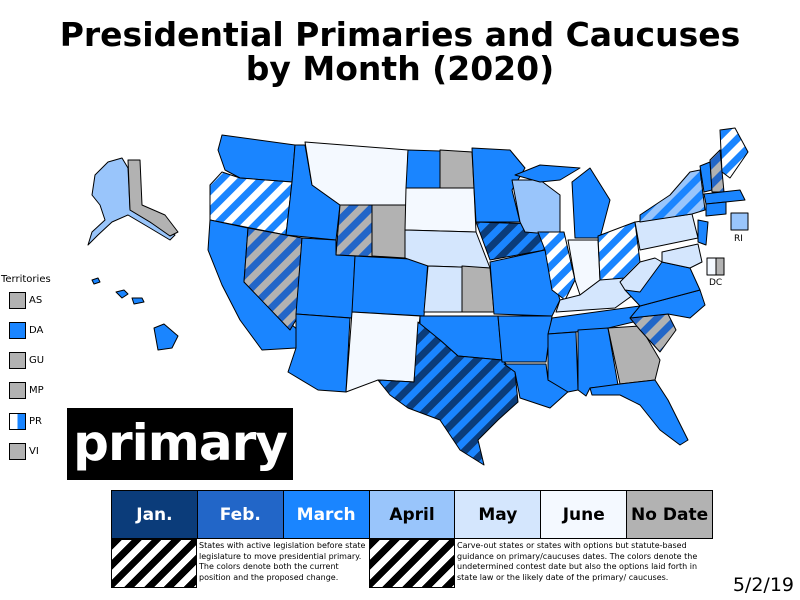 This screenshot has width=800, height=600. What do you see at coordinates (440, 210) in the screenshot?
I see `state-sd` at bounding box center [440, 210].